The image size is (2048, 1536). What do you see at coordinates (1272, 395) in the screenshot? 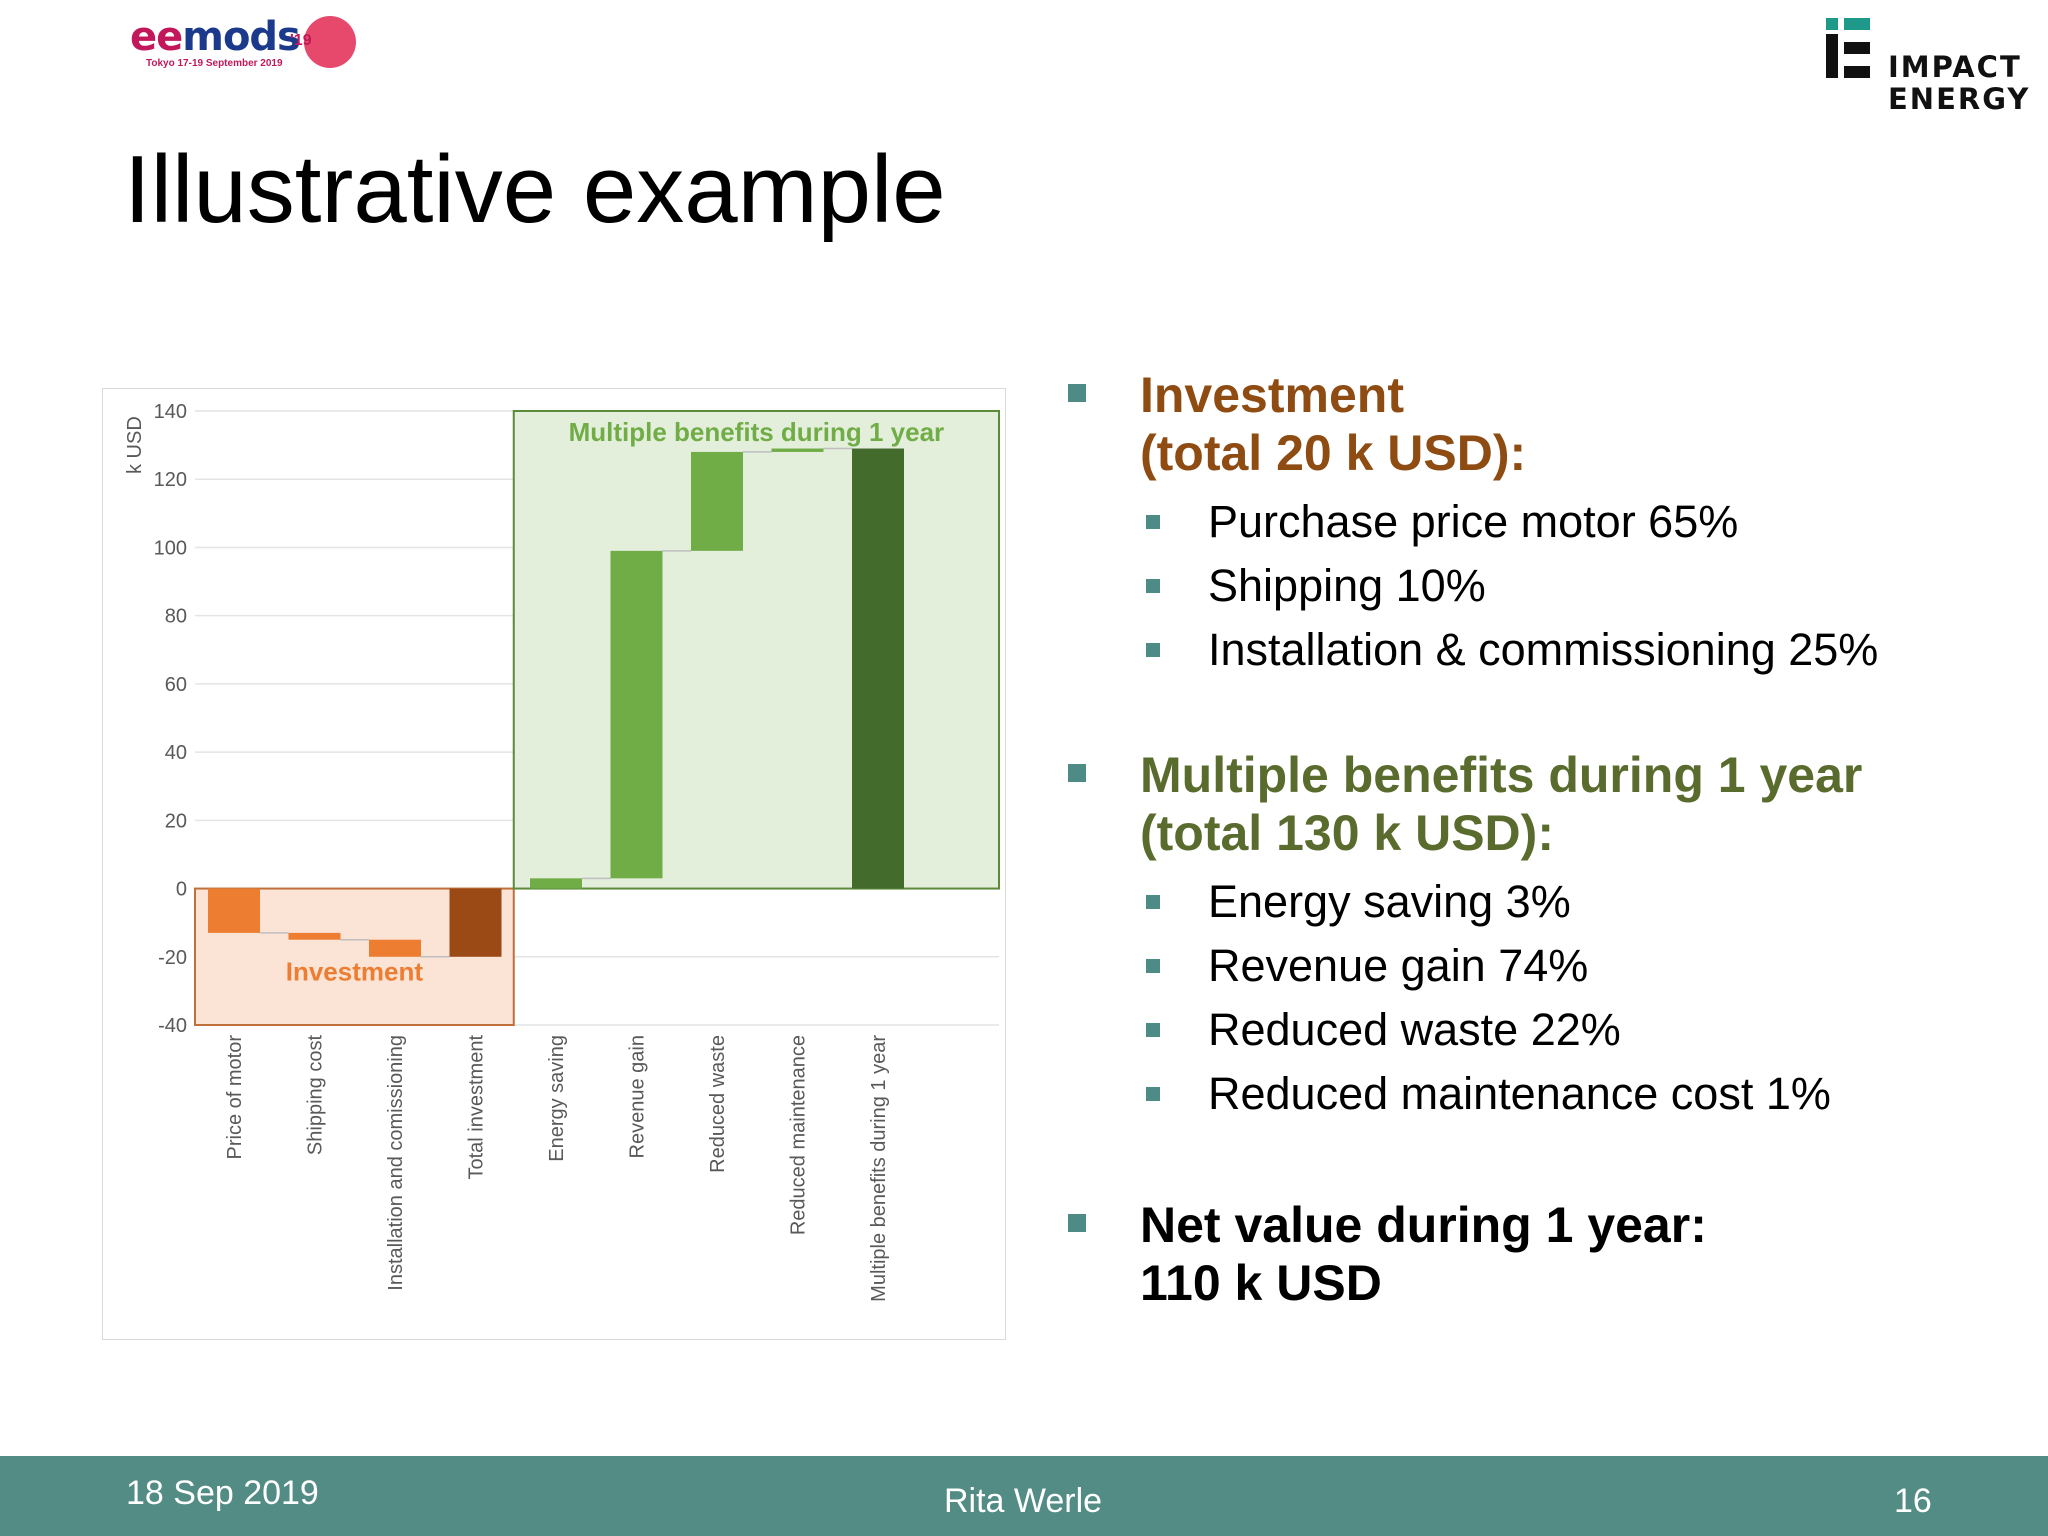
I see `investment-heading-line1: Investment` at bounding box center [1272, 395].